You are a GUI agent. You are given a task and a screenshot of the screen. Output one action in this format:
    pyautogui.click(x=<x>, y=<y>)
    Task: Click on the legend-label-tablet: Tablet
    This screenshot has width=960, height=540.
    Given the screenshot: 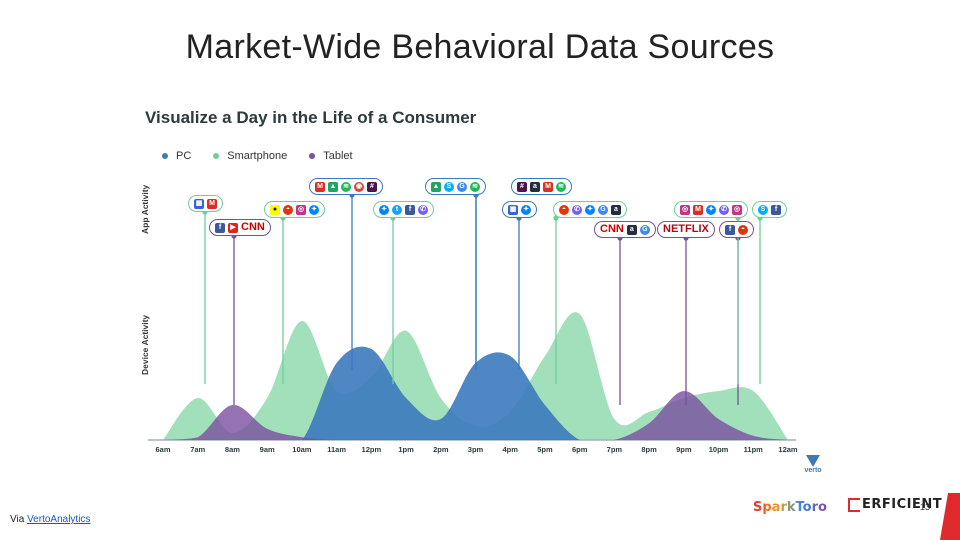 What is the action you would take?
    pyautogui.click(x=338, y=156)
    